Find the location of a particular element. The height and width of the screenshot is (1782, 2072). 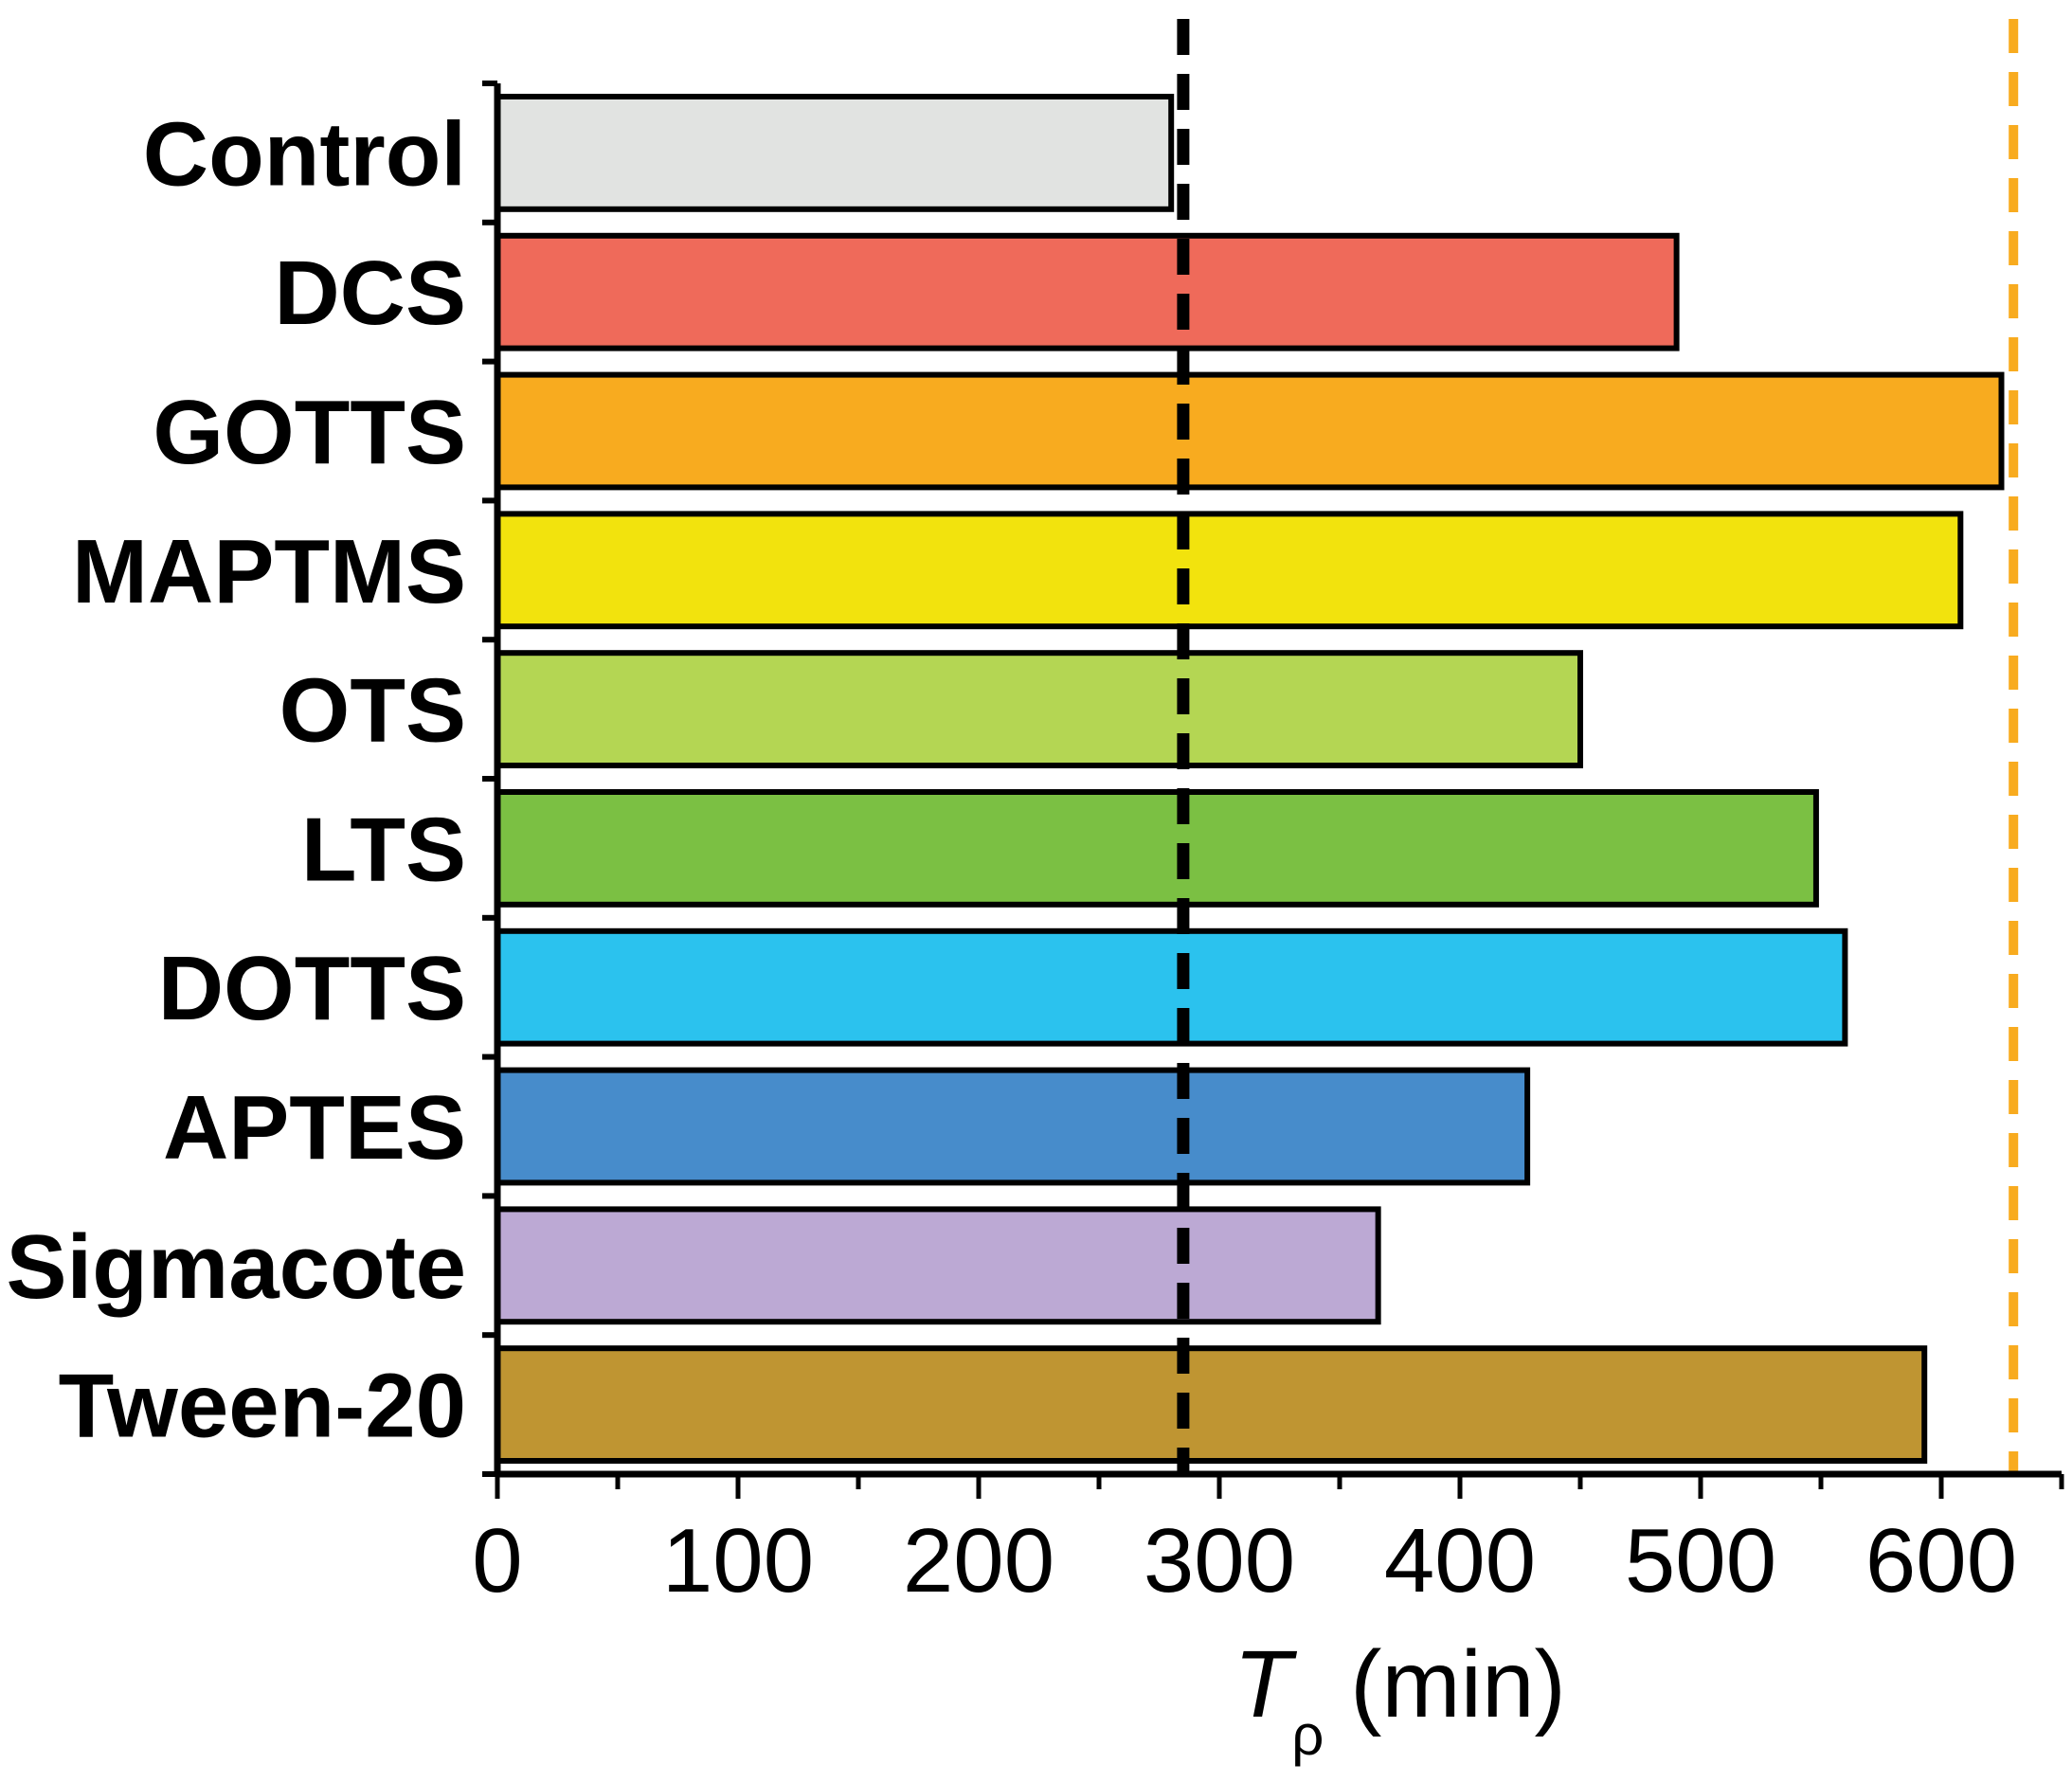

category-label-ots: OTS is located at coordinates (372, 711).